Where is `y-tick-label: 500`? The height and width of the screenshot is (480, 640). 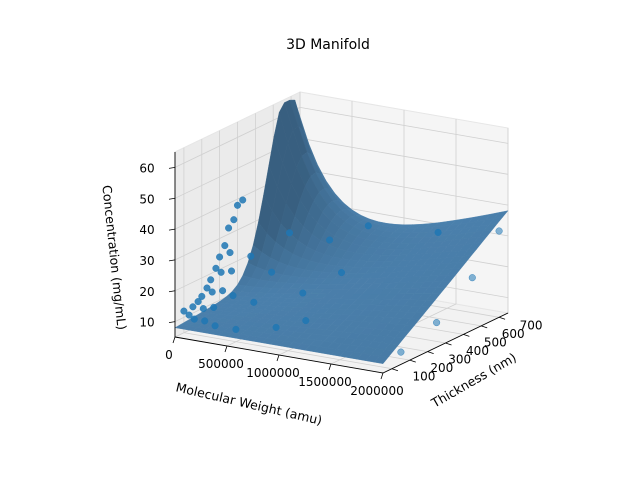 y-tick-label: 500 is located at coordinates (495, 342).